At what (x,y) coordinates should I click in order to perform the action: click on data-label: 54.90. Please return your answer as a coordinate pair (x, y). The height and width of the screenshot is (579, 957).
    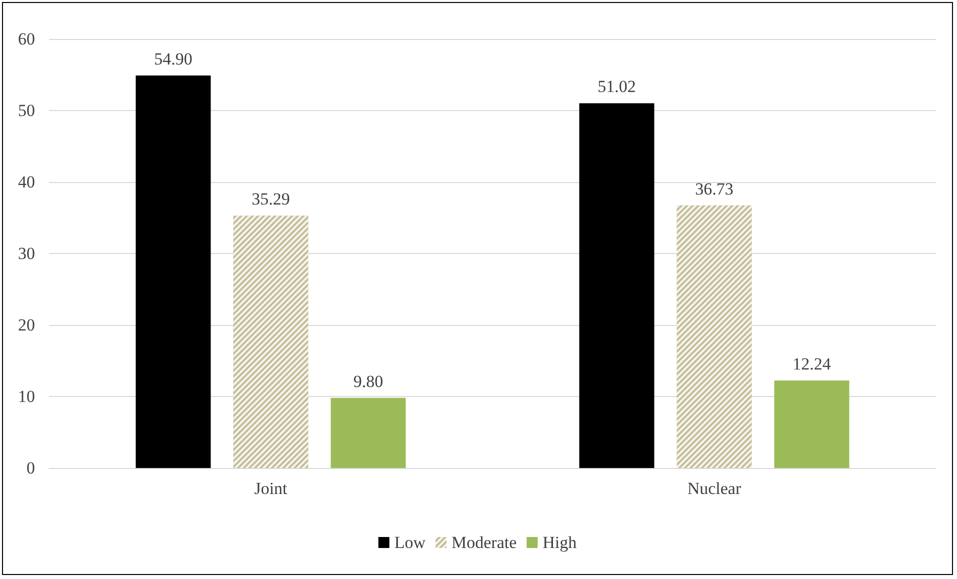
    Looking at the image, I should click on (173, 58).